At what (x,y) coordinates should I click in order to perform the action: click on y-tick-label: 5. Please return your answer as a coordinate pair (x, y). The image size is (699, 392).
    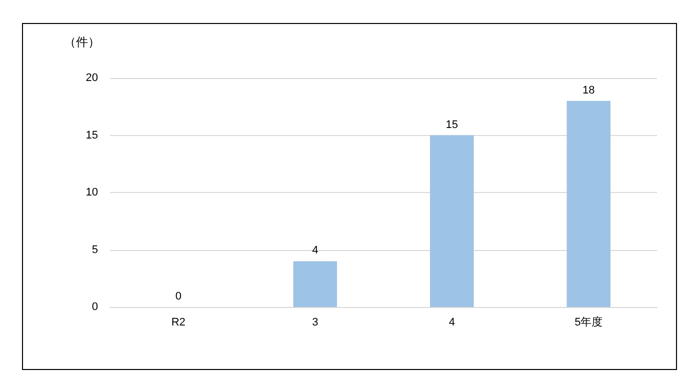
    Looking at the image, I should click on (95, 250).